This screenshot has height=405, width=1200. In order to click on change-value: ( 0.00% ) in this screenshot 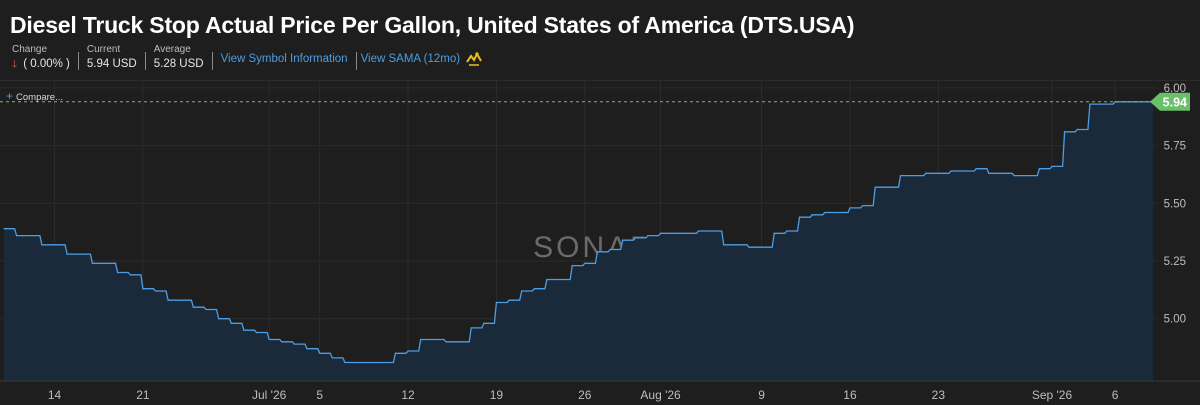, I will do `click(46, 64)`.